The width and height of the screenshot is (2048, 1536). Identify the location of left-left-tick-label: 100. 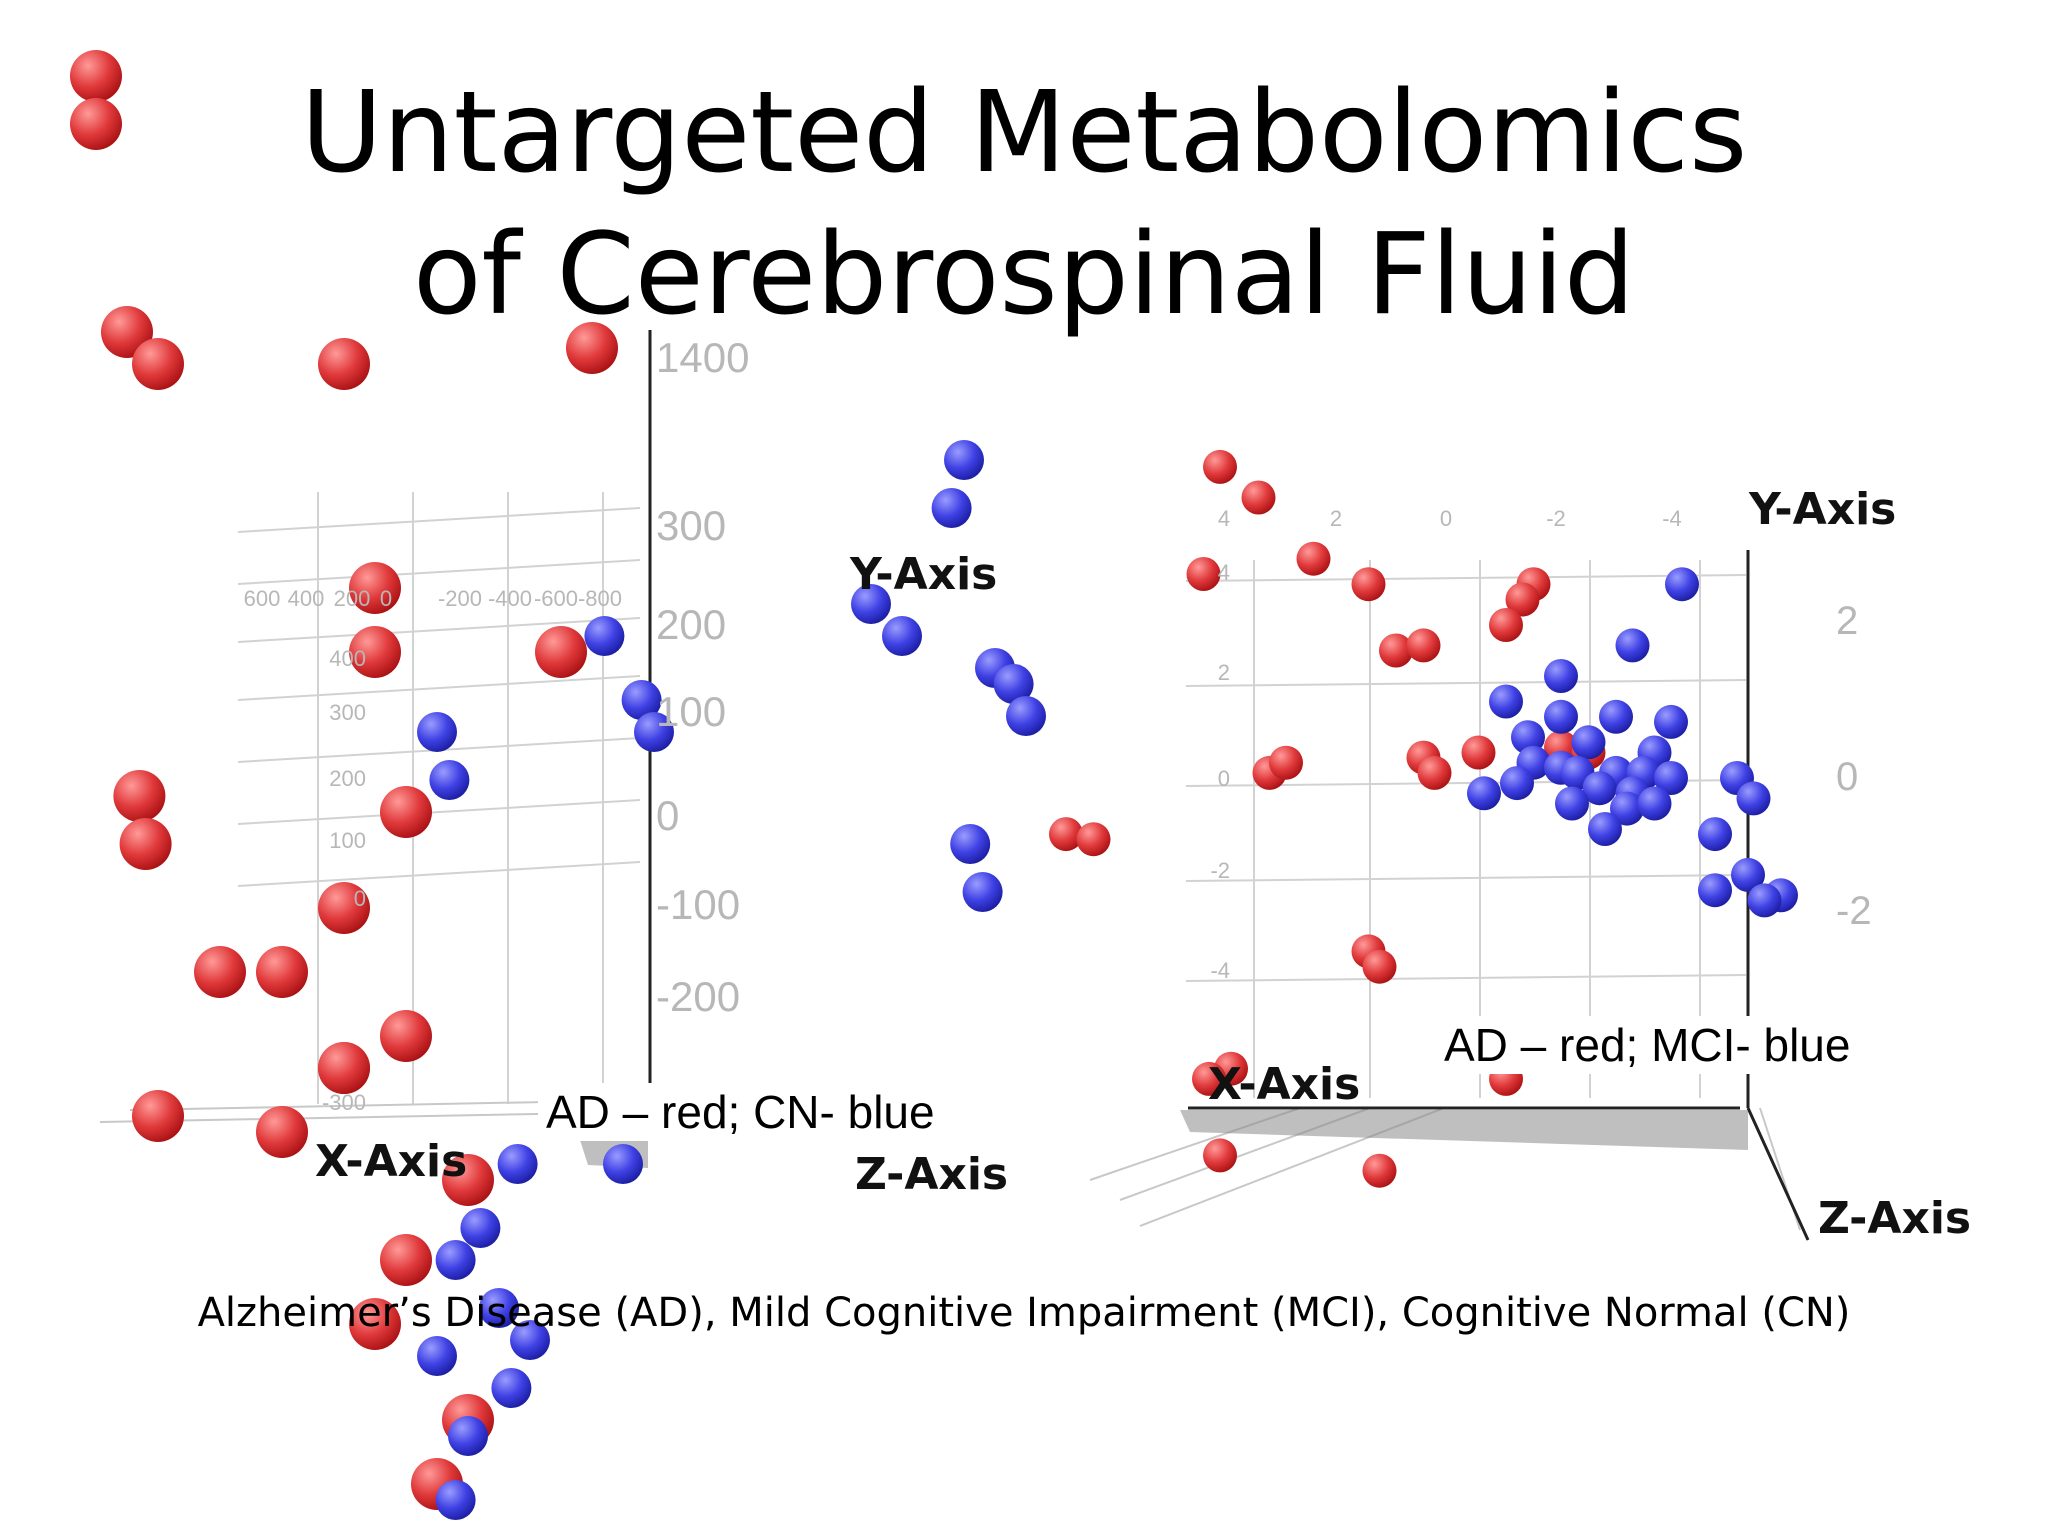
(347, 840).